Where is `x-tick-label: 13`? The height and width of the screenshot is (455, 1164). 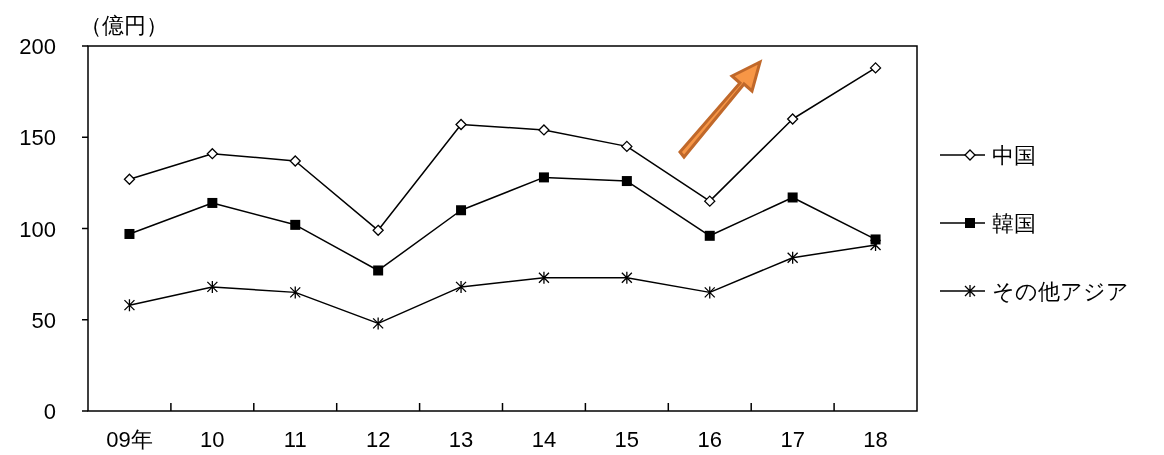
x-tick-label: 13 is located at coordinates (461, 439).